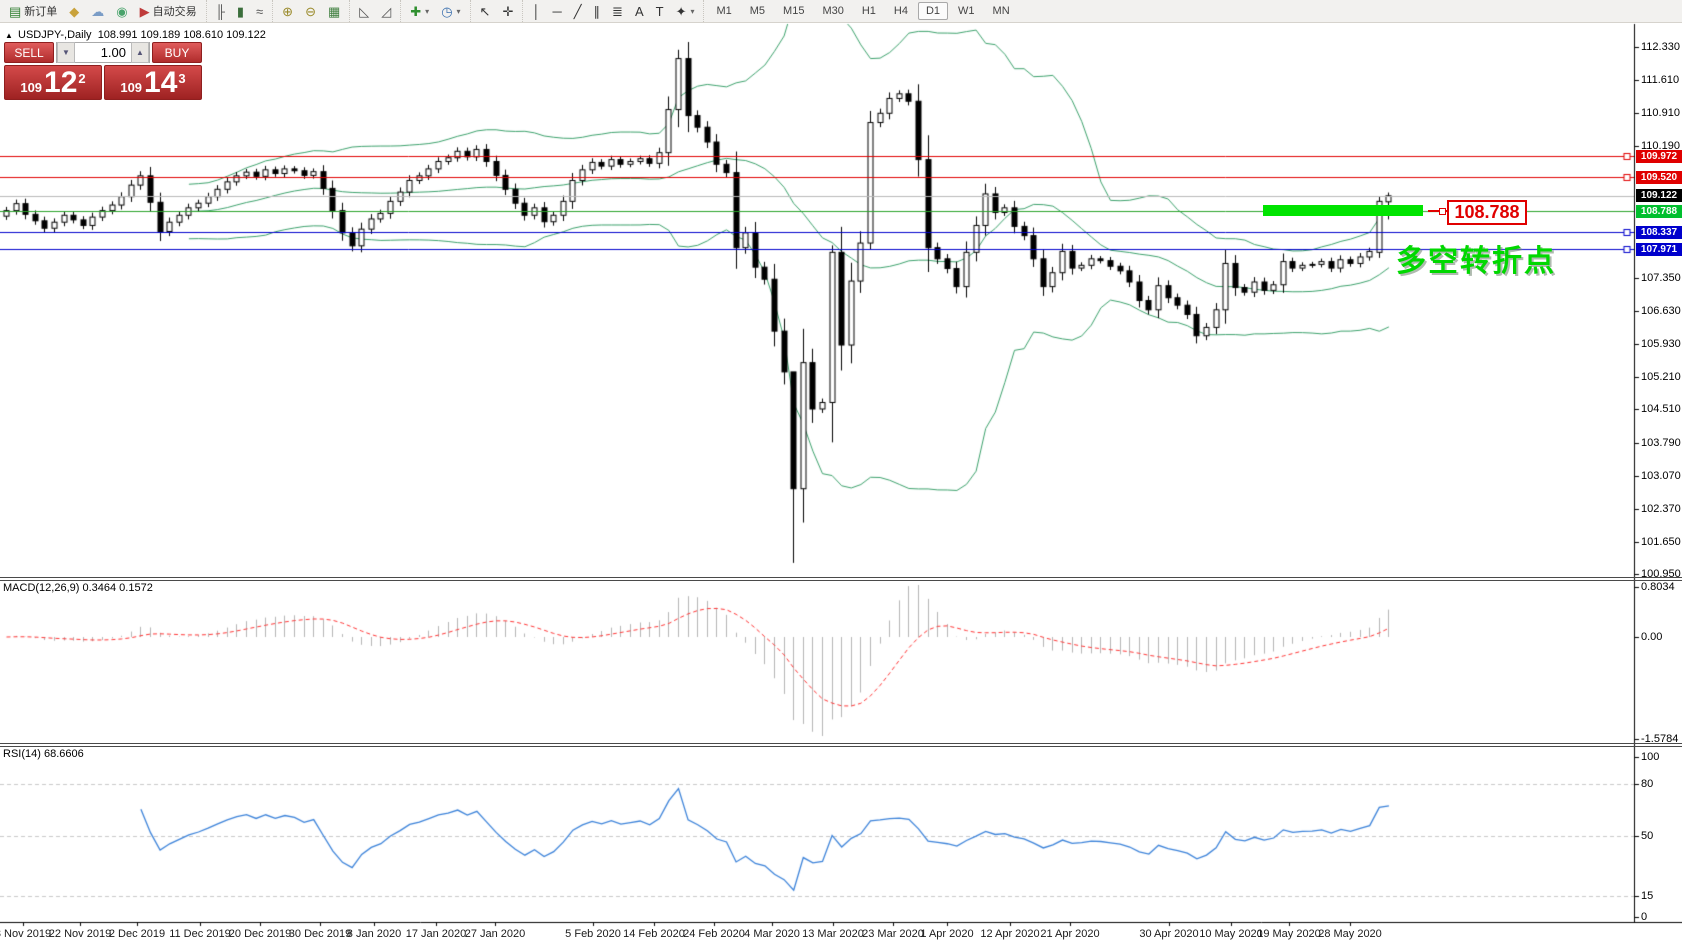 Image resolution: width=1682 pixels, height=942 pixels. Describe the element at coordinates (1661, 542) in the screenshot. I see `price-axis-tick: 101.650` at that location.